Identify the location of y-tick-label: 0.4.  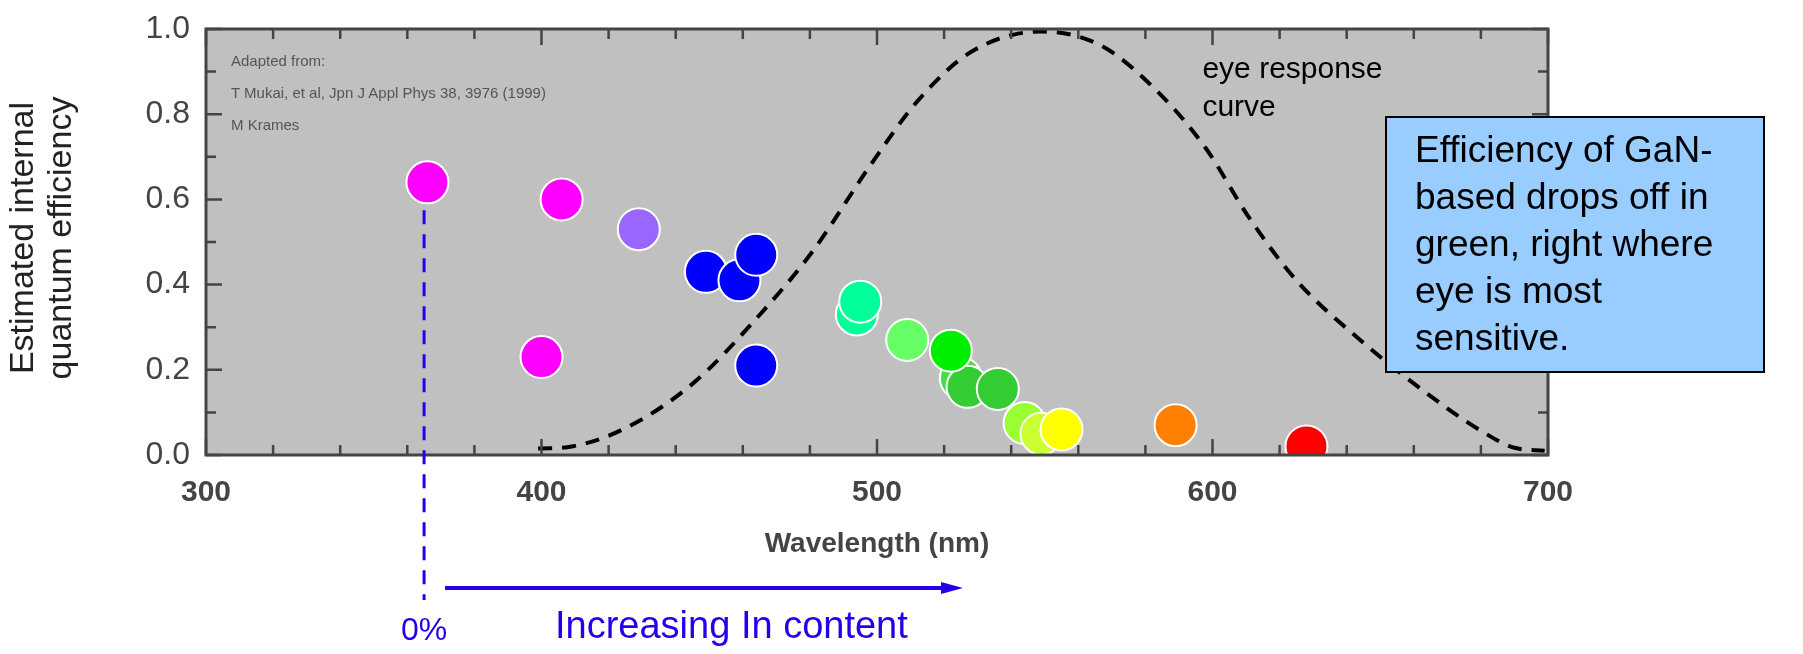
(167, 282).